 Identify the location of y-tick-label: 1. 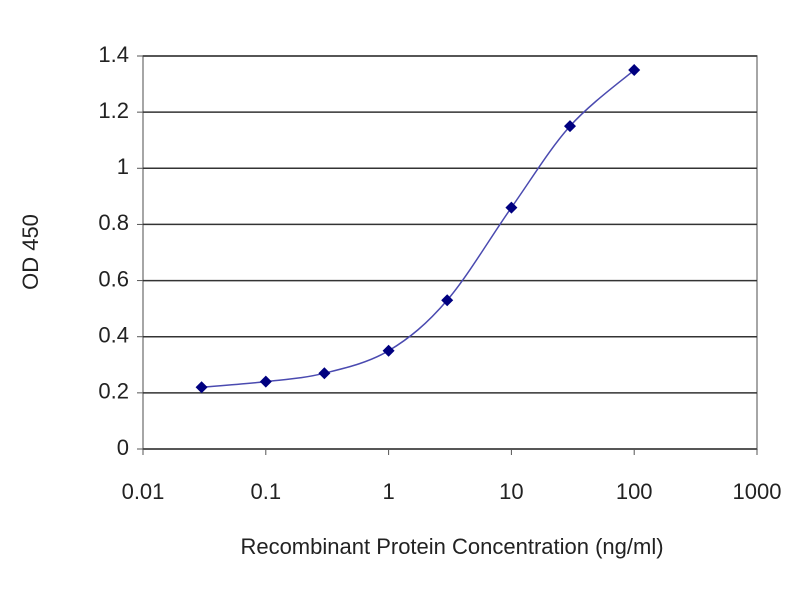
(123, 166).